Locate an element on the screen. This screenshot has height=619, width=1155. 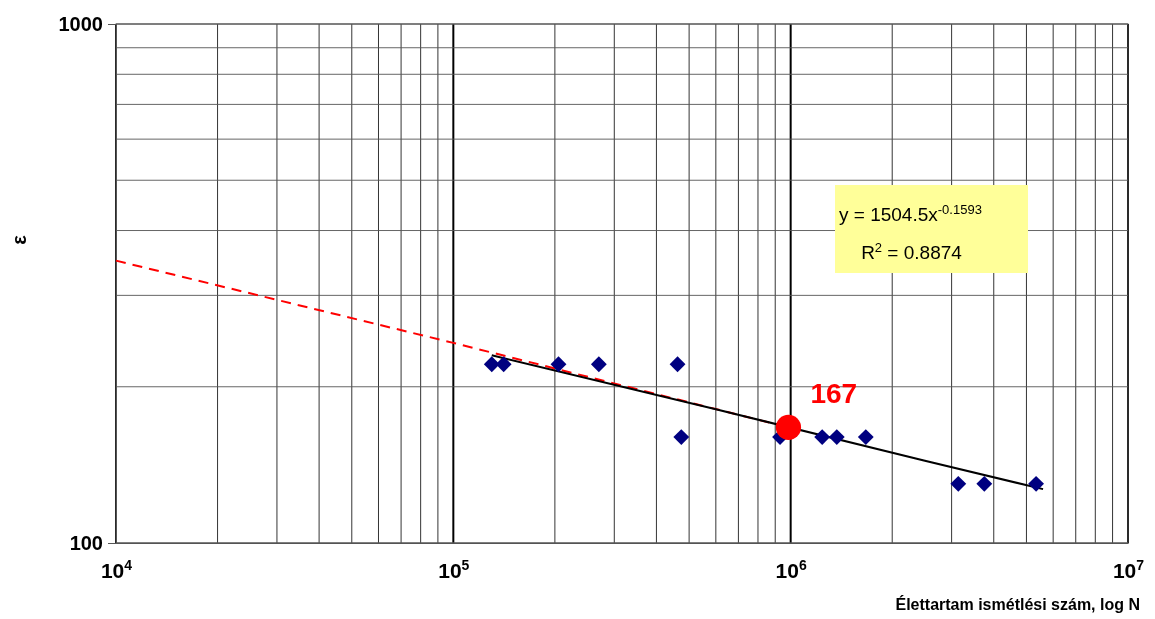
x-tick-label: 10$^{7}$ is located at coordinates (1128, 569).